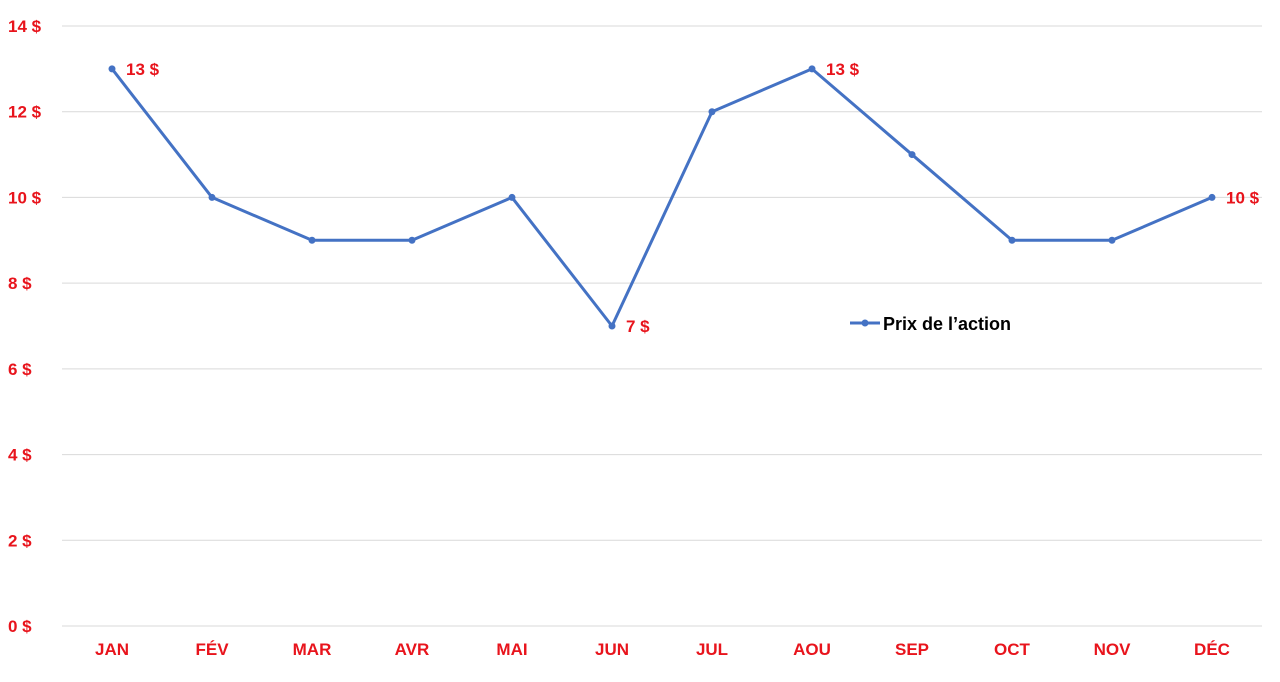 The width and height of the screenshot is (1280, 682). I want to click on x-tick-label: JUN, so click(612, 649).